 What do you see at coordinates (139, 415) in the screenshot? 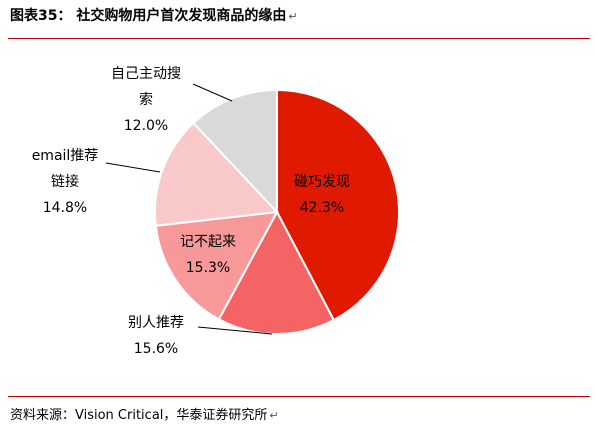
I see `source-text: 资料来源：Vision Critical，华泰证券研究所` at bounding box center [139, 415].